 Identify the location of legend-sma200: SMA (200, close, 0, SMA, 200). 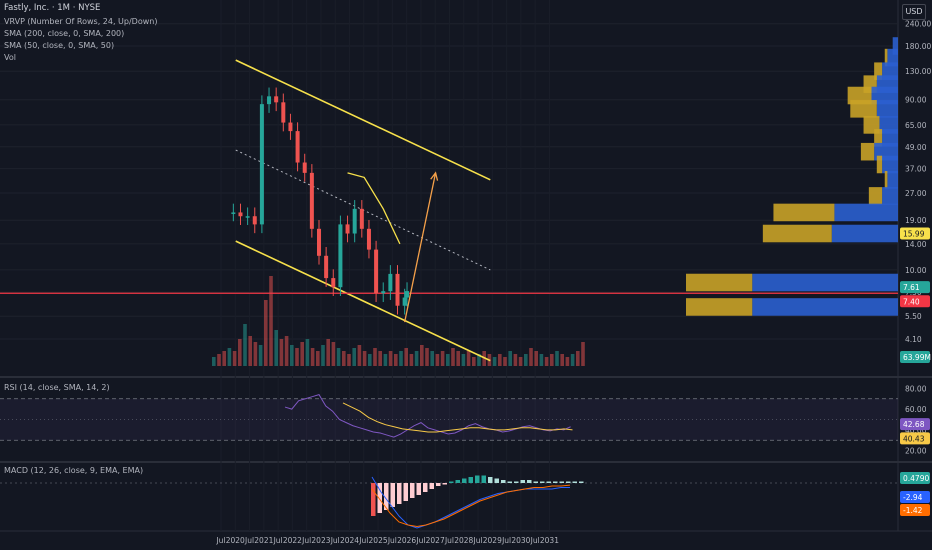
(64, 33).